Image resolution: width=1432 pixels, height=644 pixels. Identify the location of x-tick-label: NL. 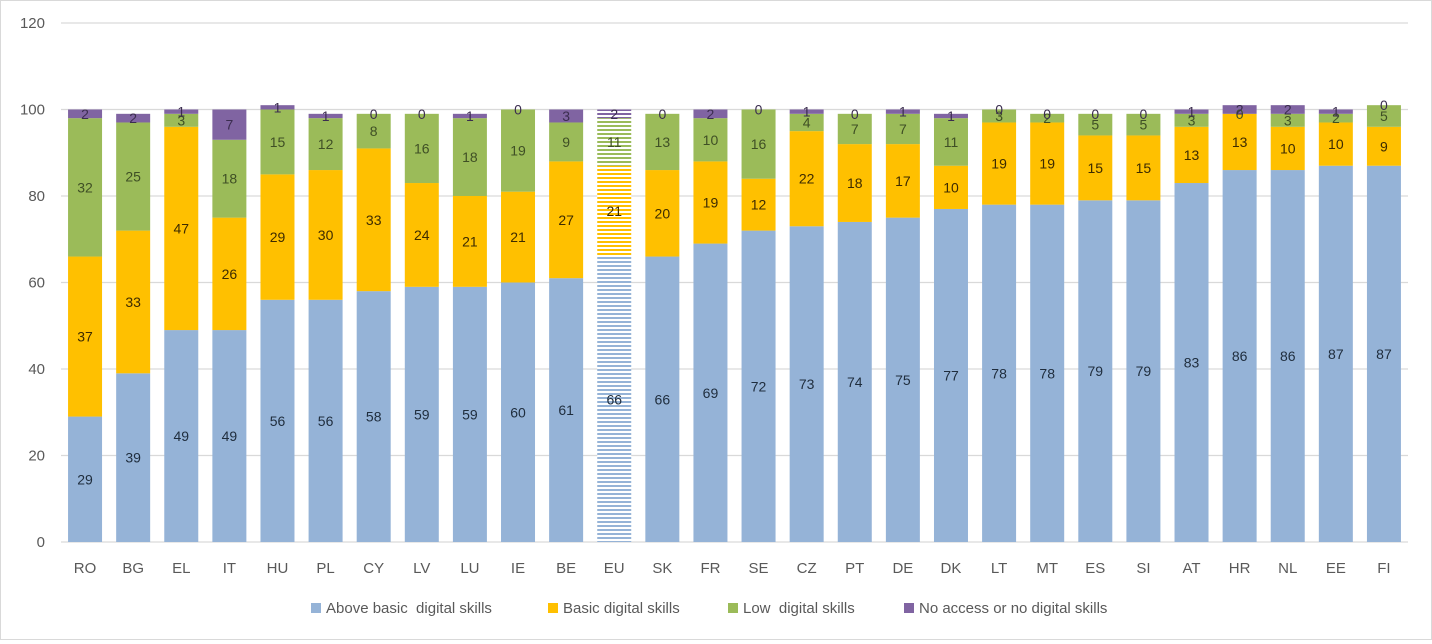
(1287, 568).